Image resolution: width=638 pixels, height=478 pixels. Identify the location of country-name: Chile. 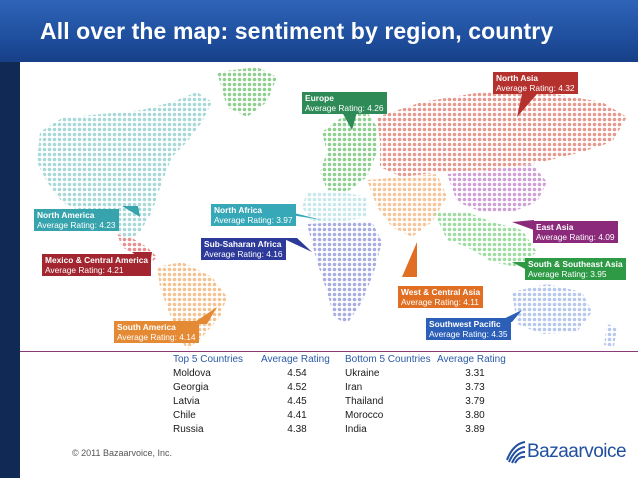
(184, 415).